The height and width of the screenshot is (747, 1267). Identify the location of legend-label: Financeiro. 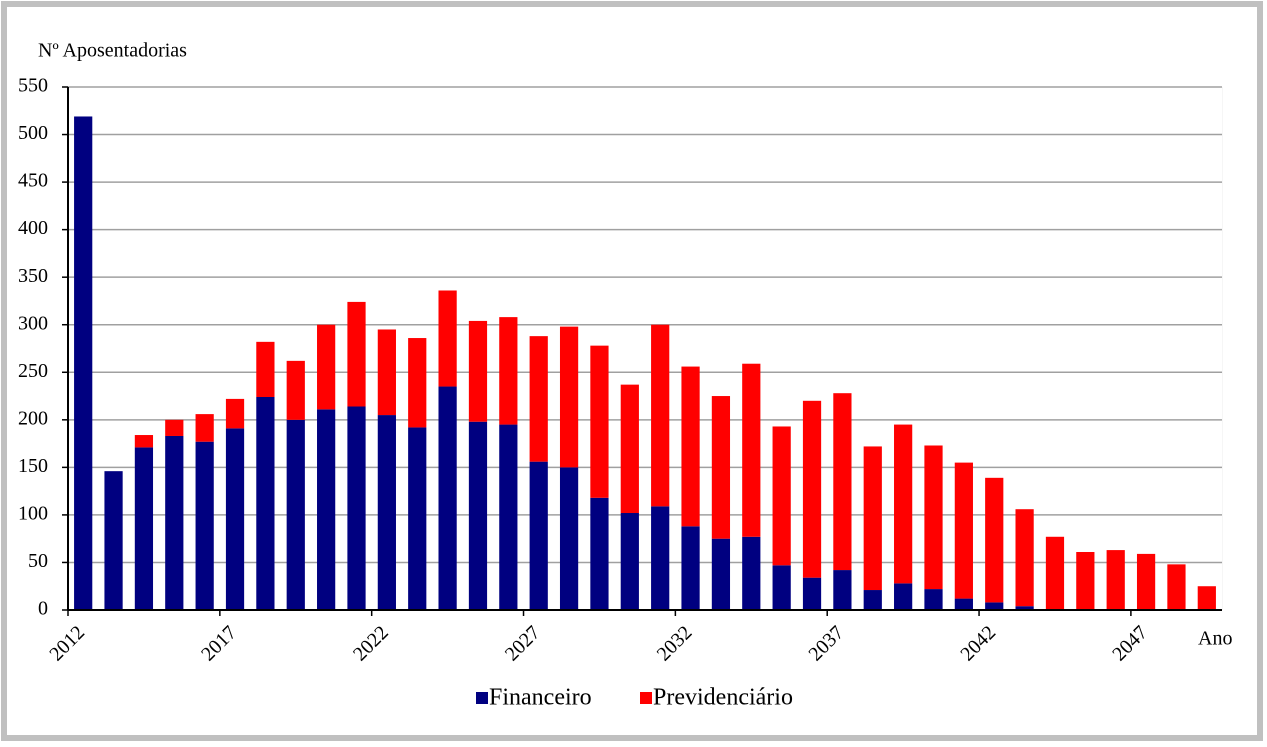
(540, 698).